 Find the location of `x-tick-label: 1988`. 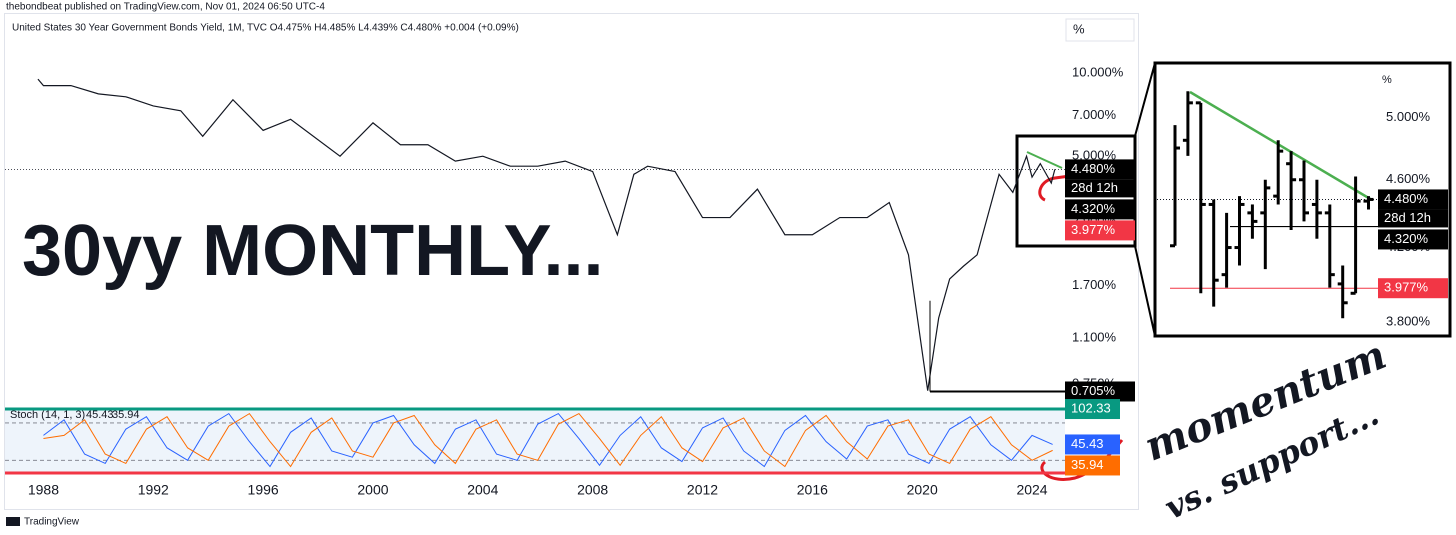

x-tick-label: 1988 is located at coordinates (43, 490).